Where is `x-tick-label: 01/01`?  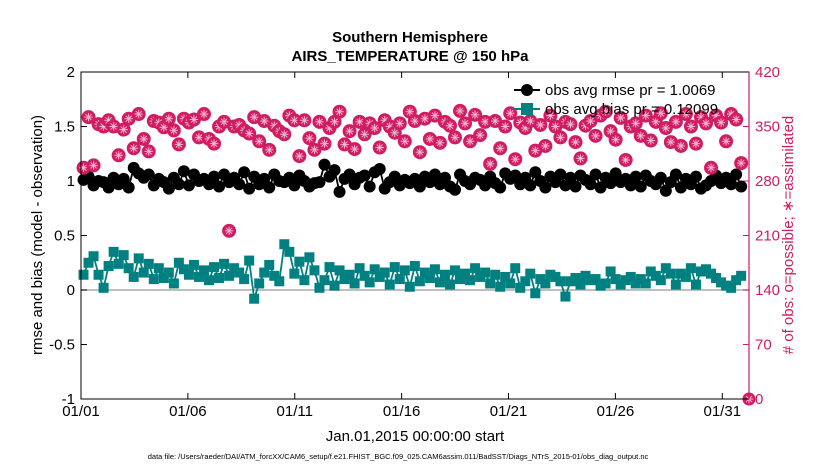 x-tick-label: 01/01 is located at coordinates (81, 411).